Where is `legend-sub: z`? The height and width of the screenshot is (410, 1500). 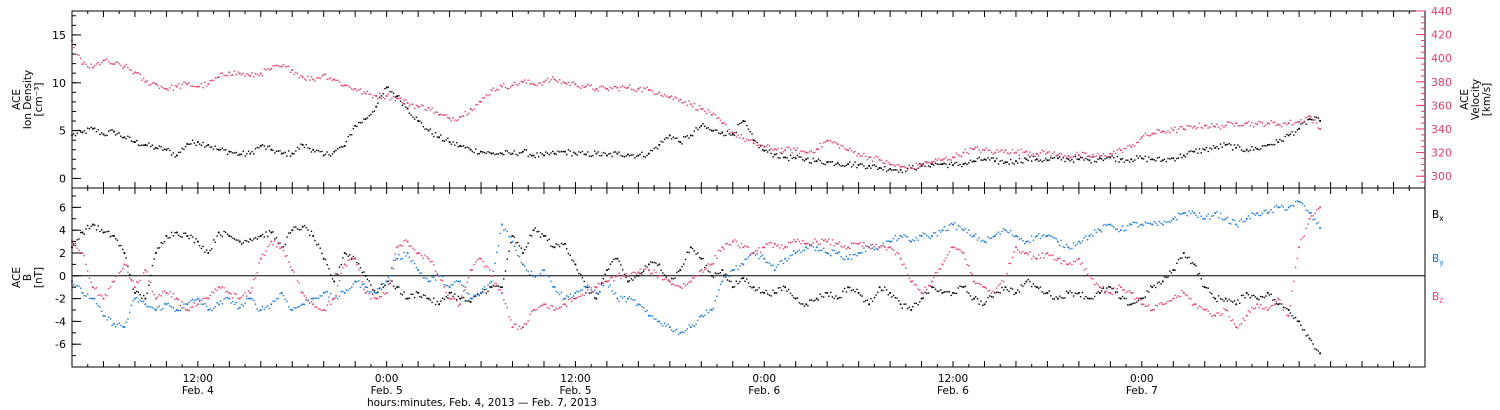 legend-sub: z is located at coordinates (1441, 300).